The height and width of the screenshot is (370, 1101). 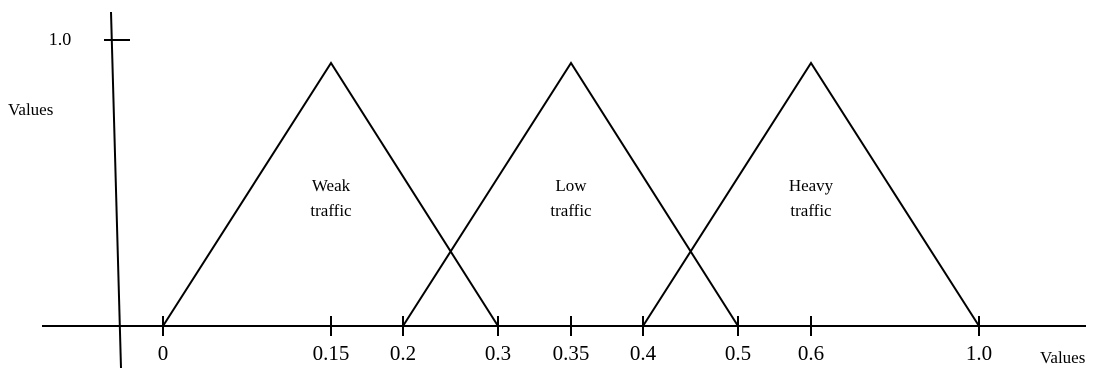 What do you see at coordinates (643, 353) in the screenshot?
I see `x-tick-label-5: 0.4` at bounding box center [643, 353].